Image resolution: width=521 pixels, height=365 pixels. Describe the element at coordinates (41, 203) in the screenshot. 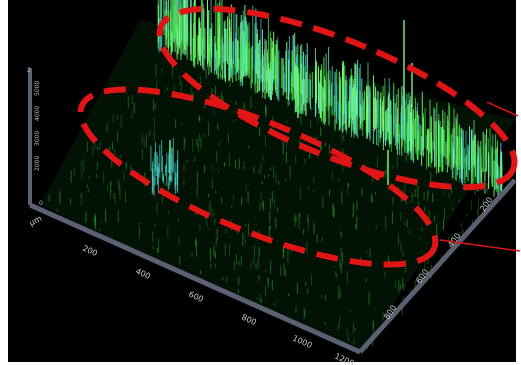

I see `z-tick-label: 0` at that location.